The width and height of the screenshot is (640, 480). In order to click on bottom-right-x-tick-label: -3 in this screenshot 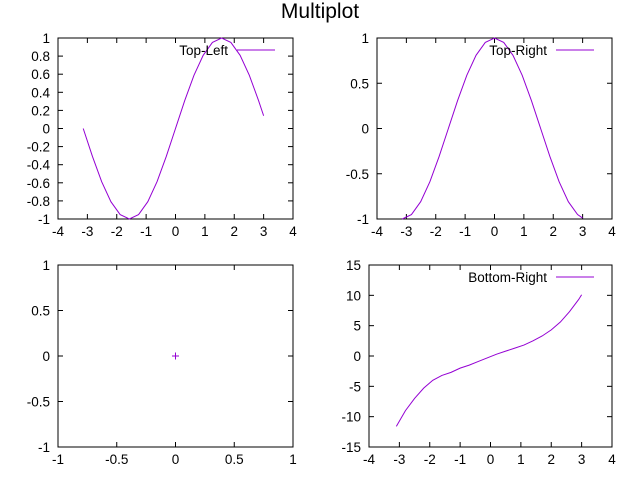, I will do `click(399, 459)`.